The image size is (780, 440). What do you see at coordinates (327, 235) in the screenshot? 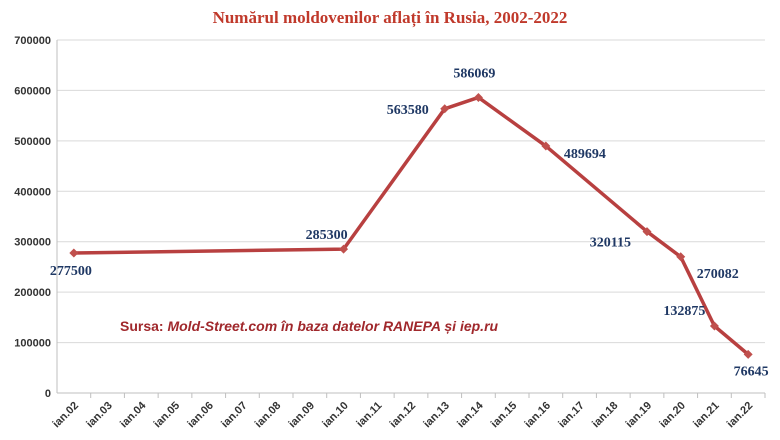
I see `data-label: 285300` at bounding box center [327, 235].